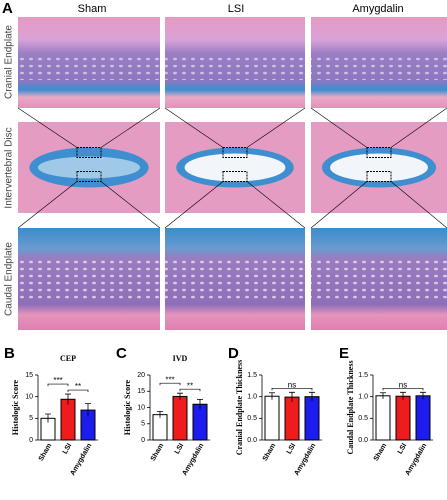 The image size is (447, 500). I want to click on chart-title: IVD, so click(180, 358).